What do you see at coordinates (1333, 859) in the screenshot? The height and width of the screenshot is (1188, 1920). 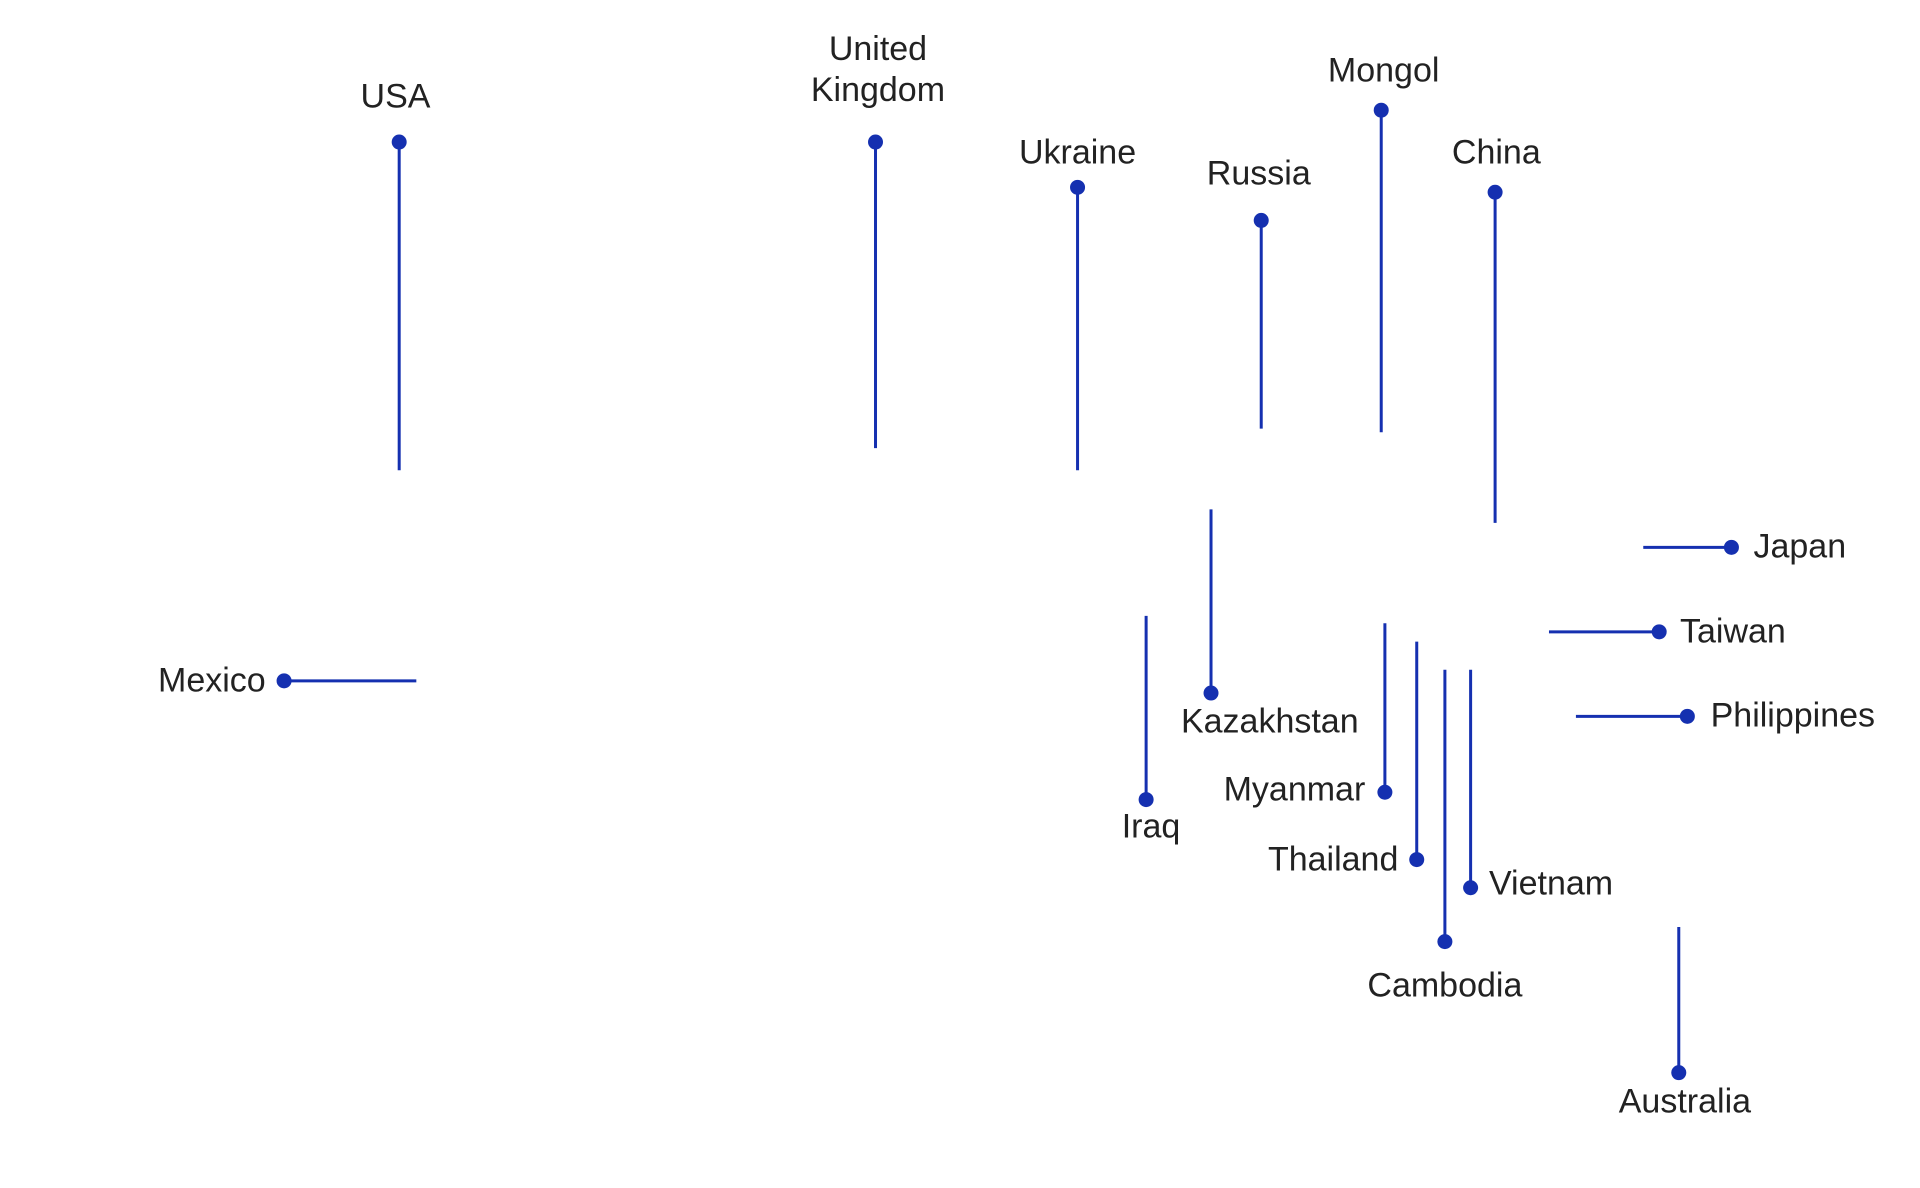 I see `country-label: Thailand` at bounding box center [1333, 859].